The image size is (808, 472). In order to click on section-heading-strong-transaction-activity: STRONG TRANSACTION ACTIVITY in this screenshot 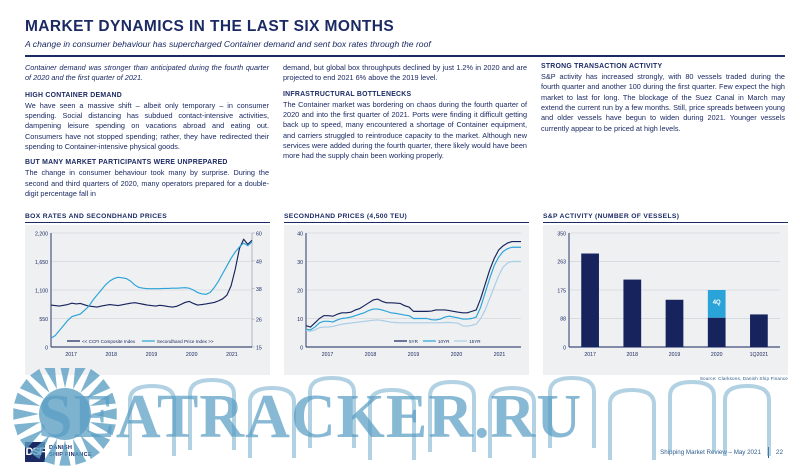, I will do `click(602, 66)`.